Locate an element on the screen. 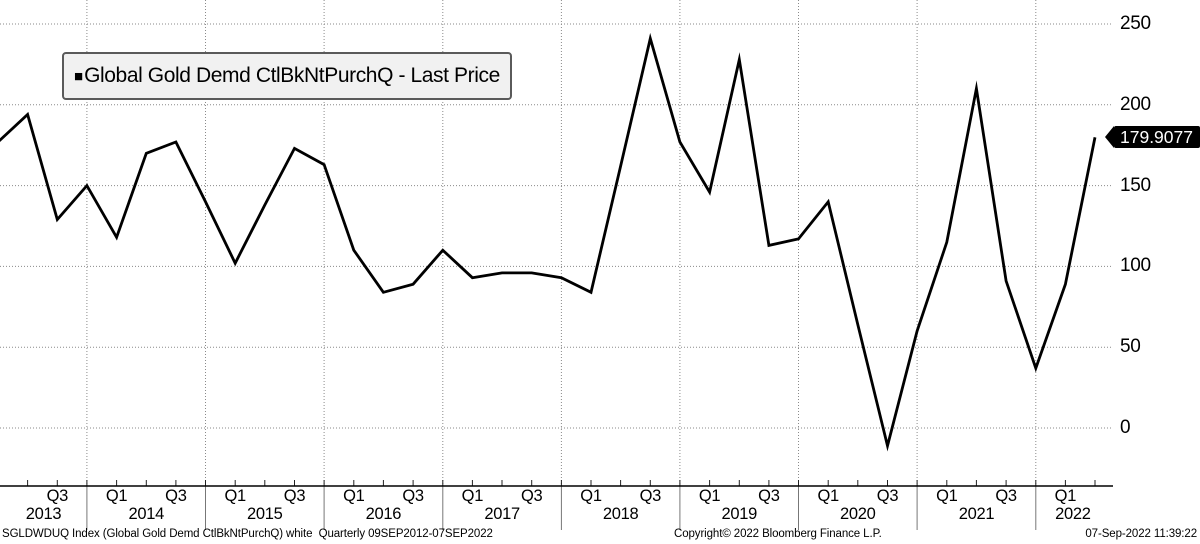  y-axis-tick-label: 250 is located at coordinates (1135, 23).